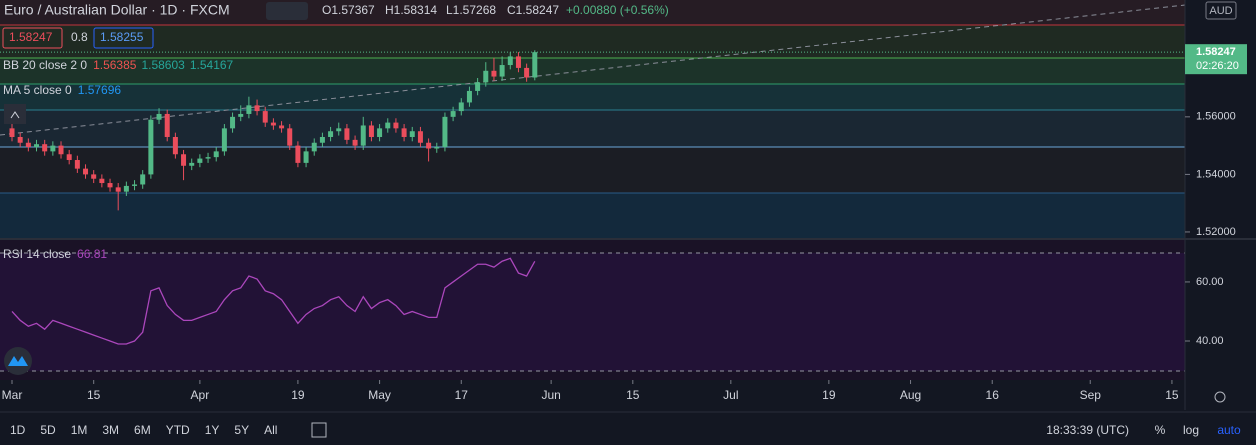 This screenshot has width=1256, height=445. I want to click on auto-toggle: auto, so click(1229, 430).